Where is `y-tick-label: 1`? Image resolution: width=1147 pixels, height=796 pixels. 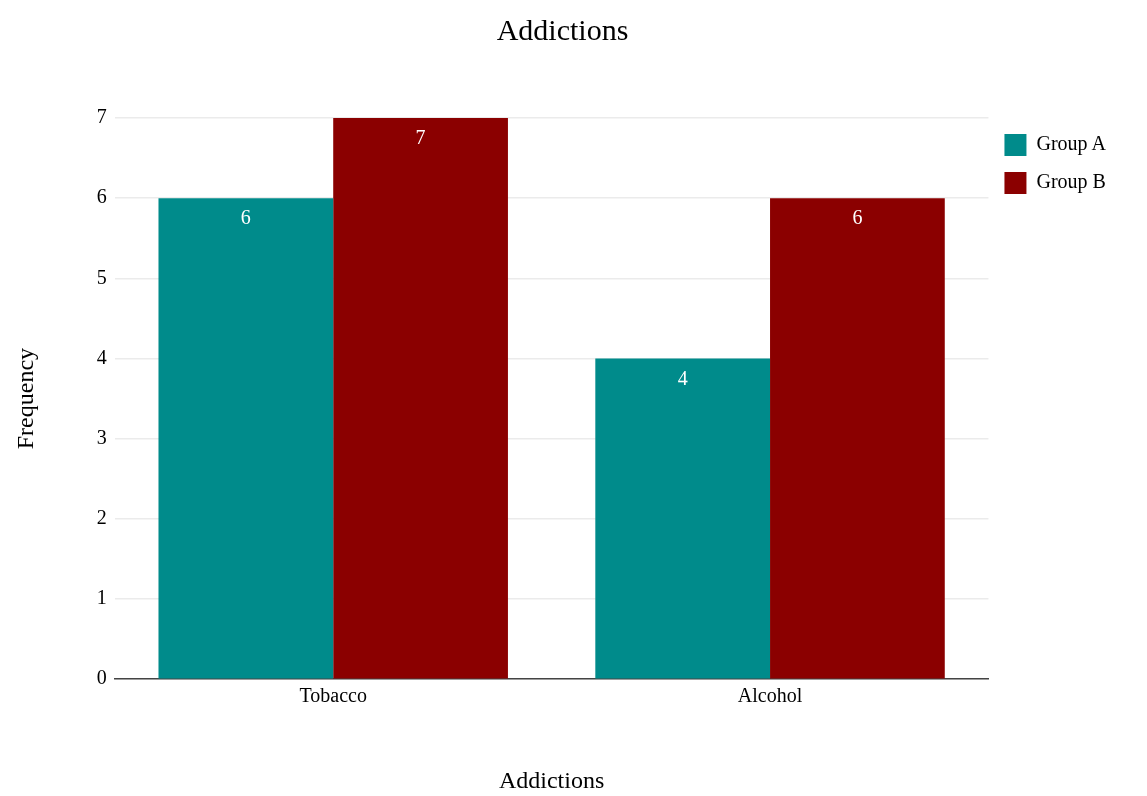
y-tick-label: 1 is located at coordinates (101, 597).